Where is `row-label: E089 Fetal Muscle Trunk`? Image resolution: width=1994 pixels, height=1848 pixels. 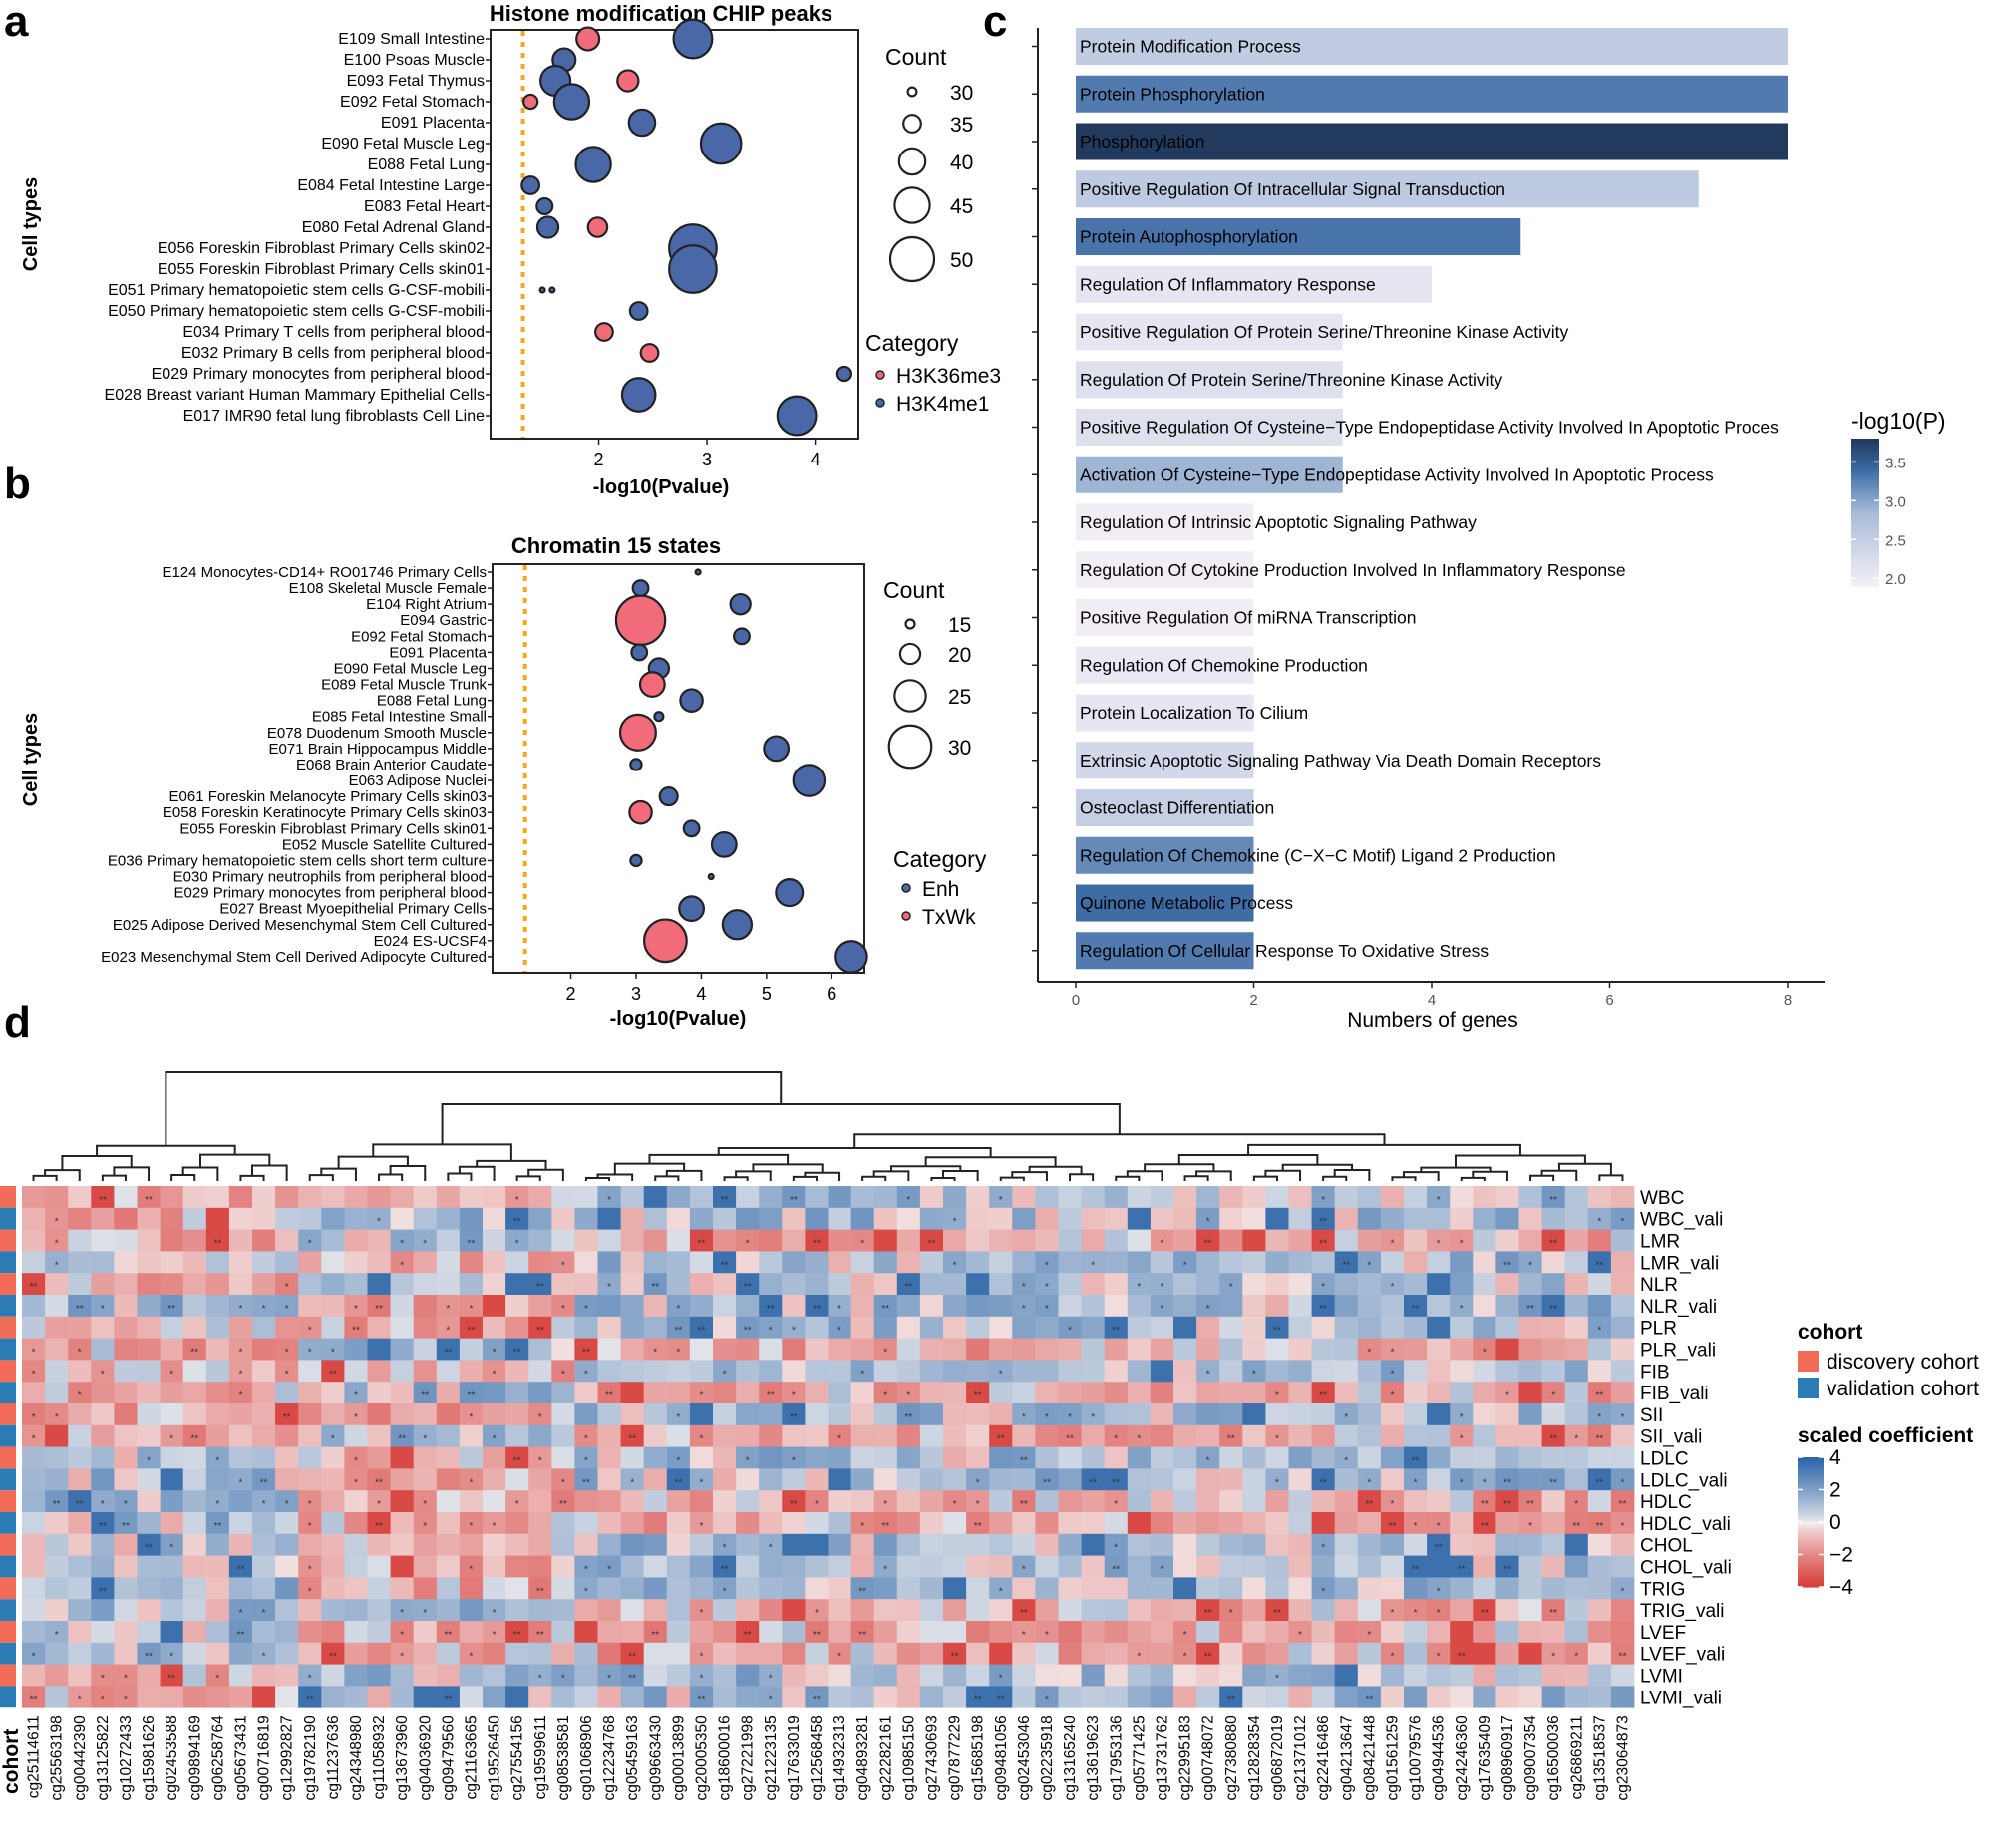
row-label: E089 Fetal Muscle Trunk is located at coordinates (404, 686).